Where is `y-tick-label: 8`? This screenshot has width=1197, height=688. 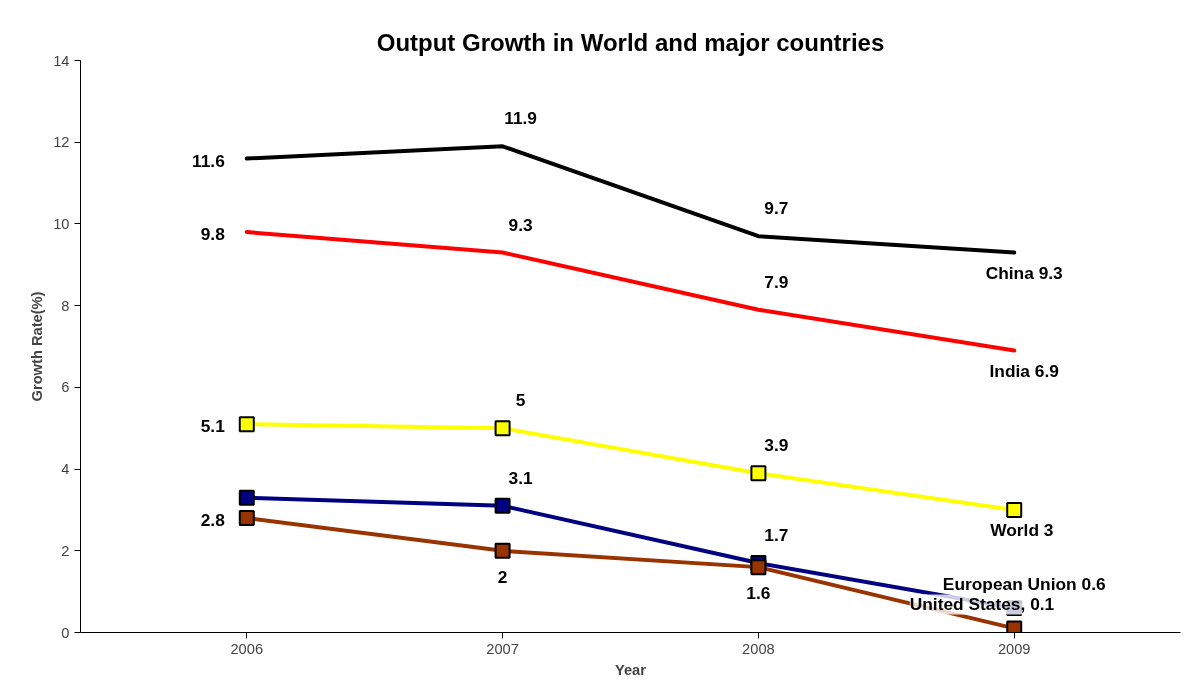 y-tick-label: 8 is located at coordinates (65, 305).